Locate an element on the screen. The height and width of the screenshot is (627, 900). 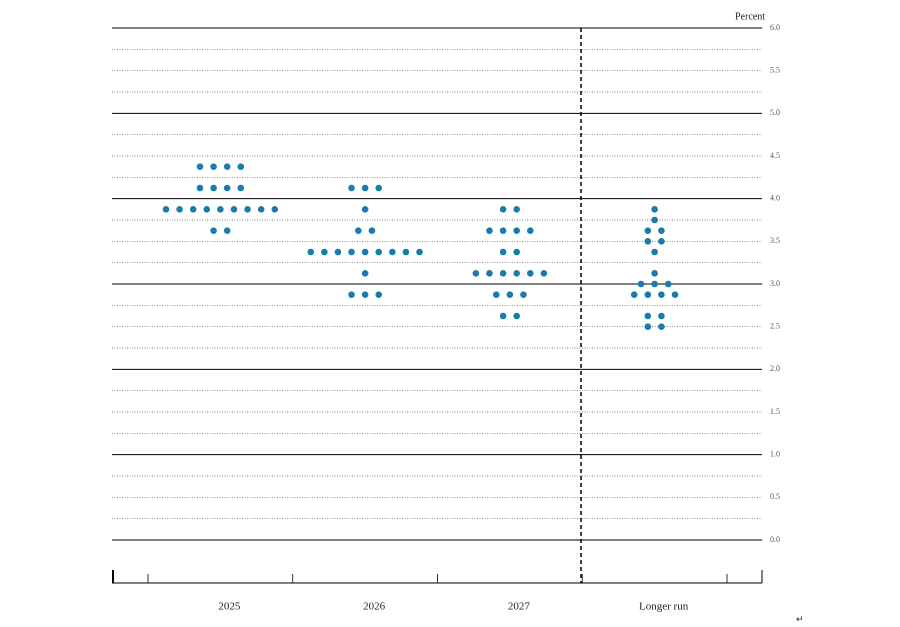
return-mark: ↵ is located at coordinates (800, 619).